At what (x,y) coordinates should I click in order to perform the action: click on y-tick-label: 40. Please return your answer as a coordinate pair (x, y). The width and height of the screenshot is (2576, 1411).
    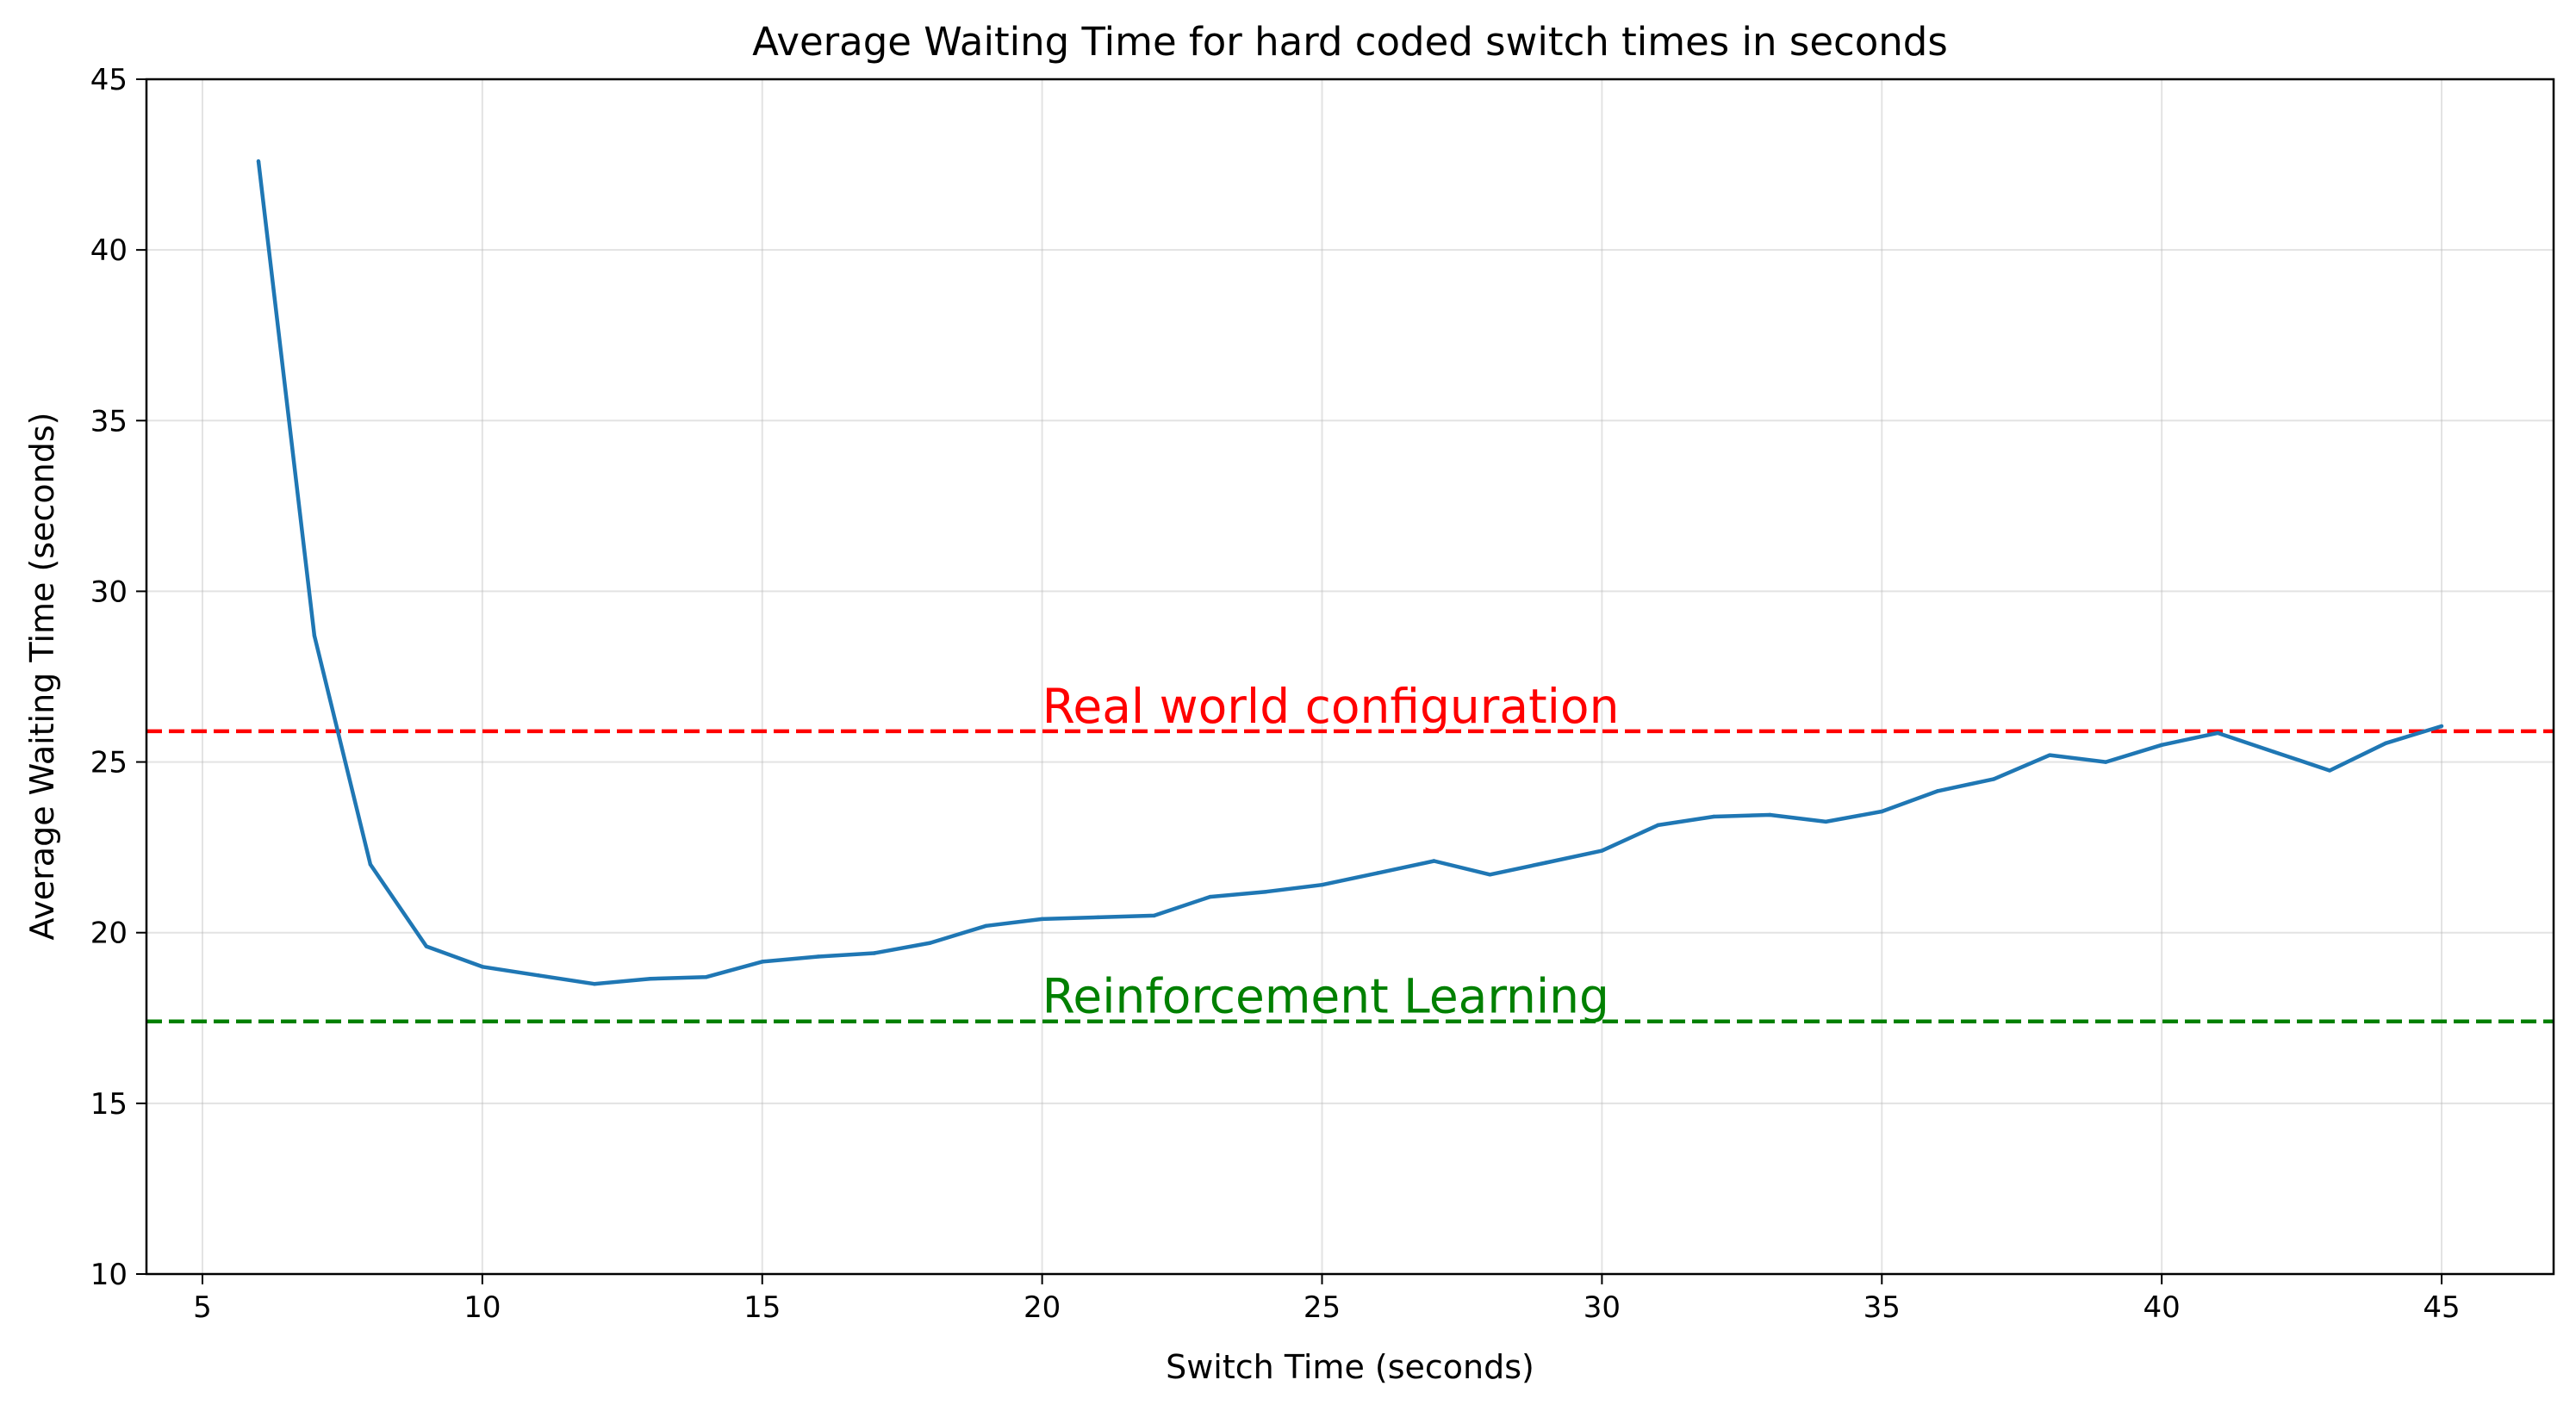
    Looking at the image, I should click on (109, 250).